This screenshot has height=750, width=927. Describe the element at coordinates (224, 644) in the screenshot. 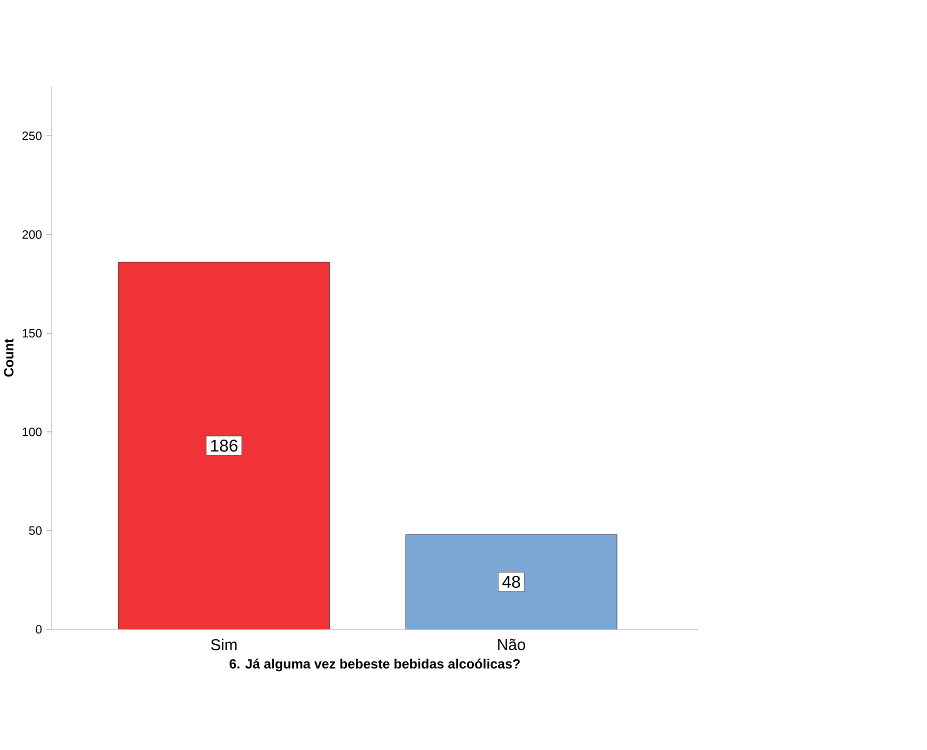

I see `x-tick-label: Sim` at that location.